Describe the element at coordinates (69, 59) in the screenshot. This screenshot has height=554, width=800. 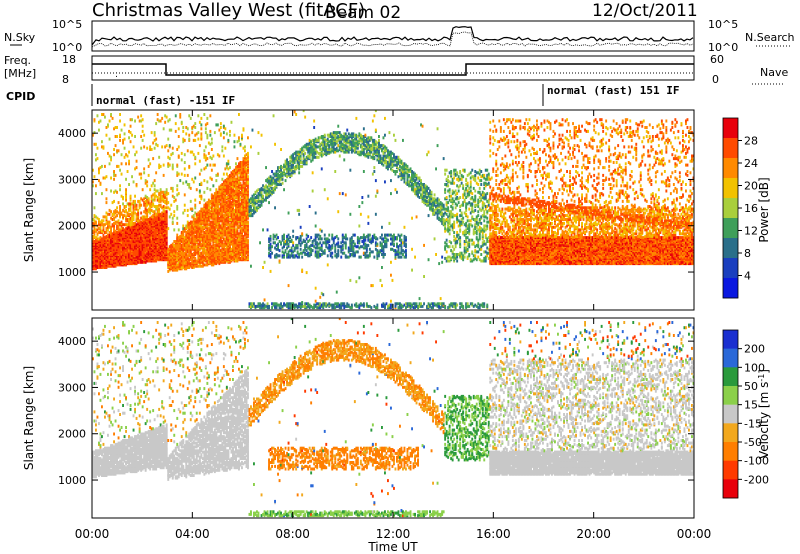
I see `freq-tick-high: 18` at that location.